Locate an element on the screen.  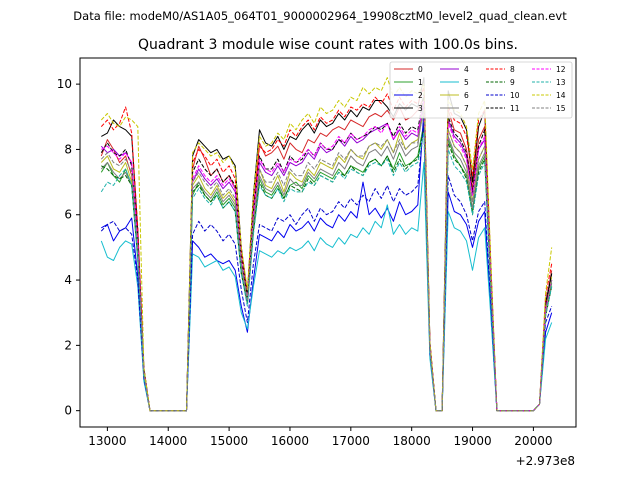
legend-label-7: 7 is located at coordinates (466, 108).